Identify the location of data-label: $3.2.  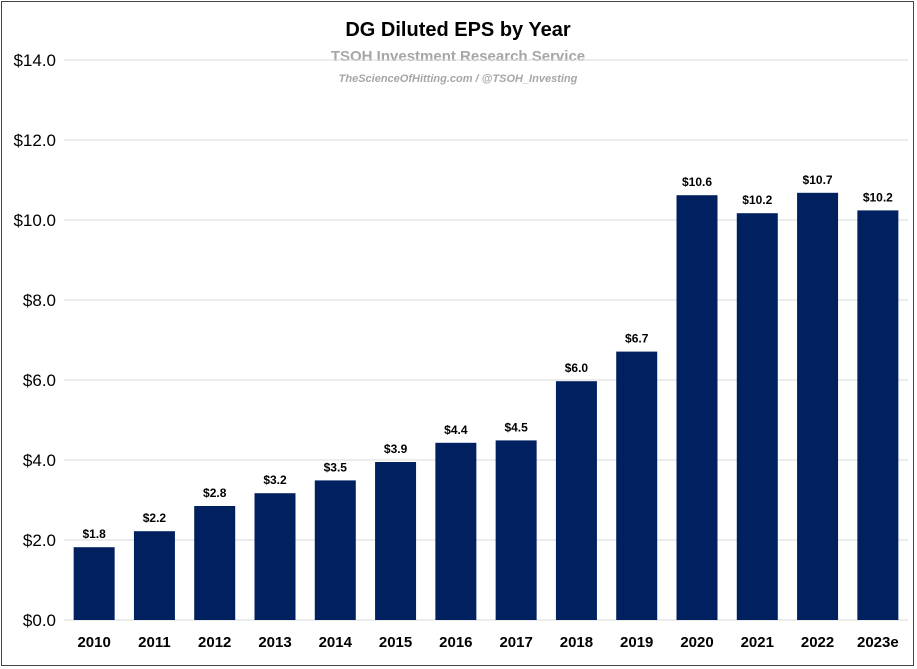
(275, 480).